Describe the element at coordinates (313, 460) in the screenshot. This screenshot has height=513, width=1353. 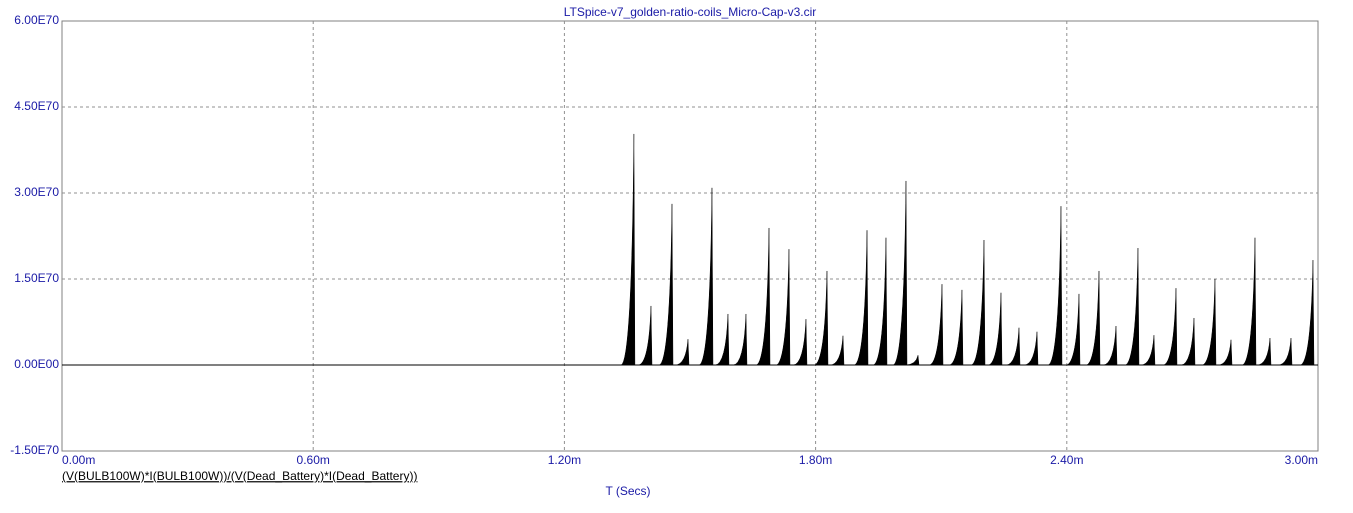
I see `x-tick-label: 0.60m` at that location.